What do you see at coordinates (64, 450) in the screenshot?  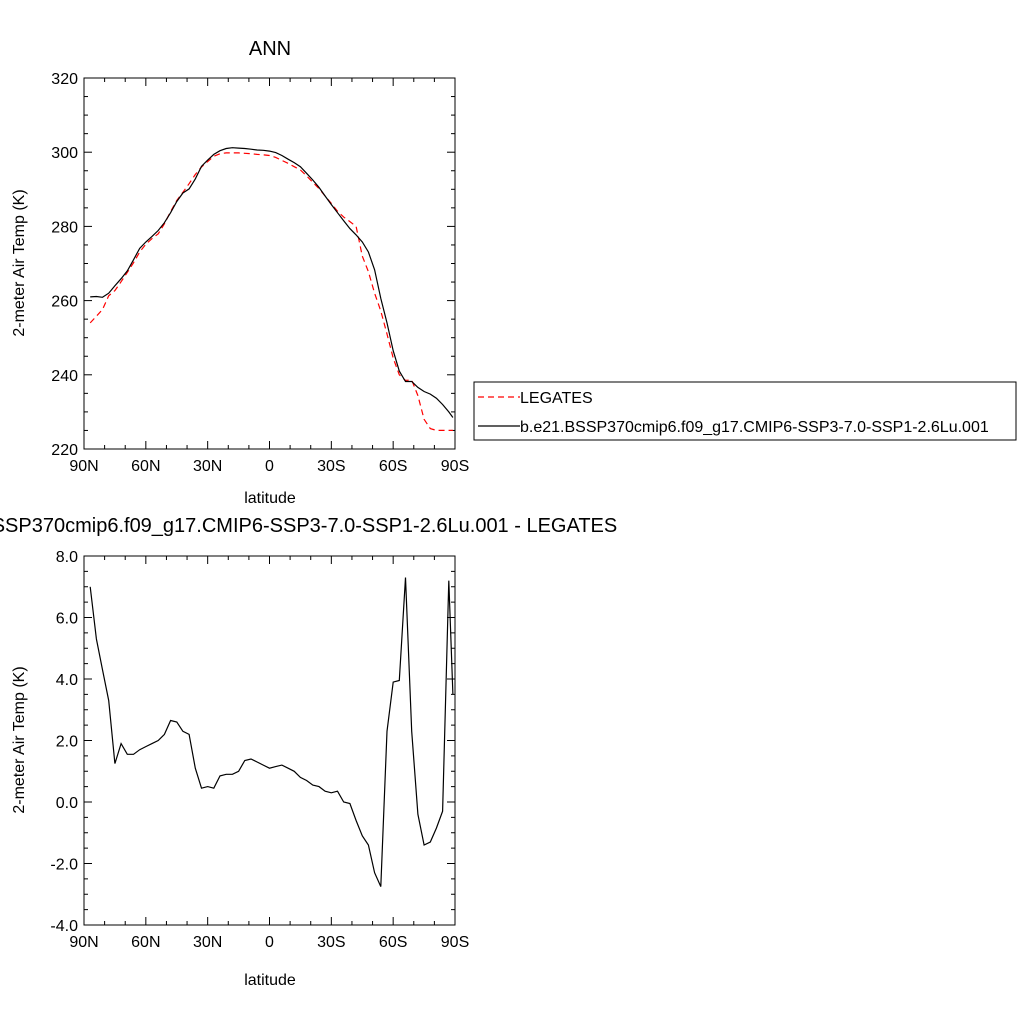 I see `top-ytick-label: 220` at bounding box center [64, 450].